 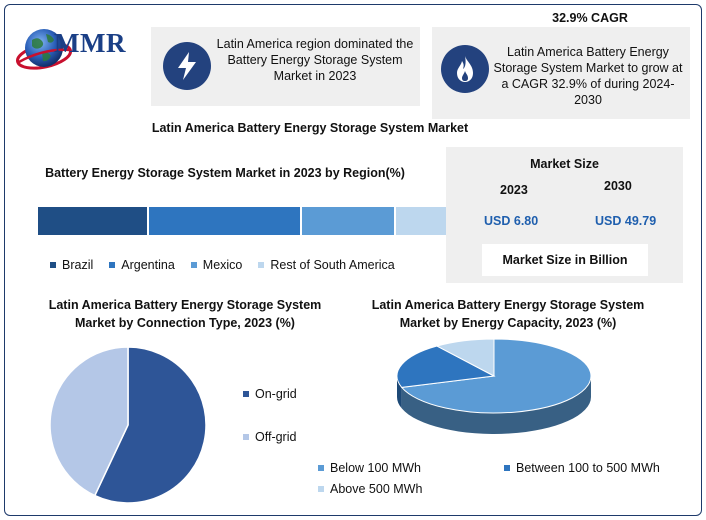 What do you see at coordinates (618, 186) in the screenshot?
I see `market-year-2030: 2030` at bounding box center [618, 186].